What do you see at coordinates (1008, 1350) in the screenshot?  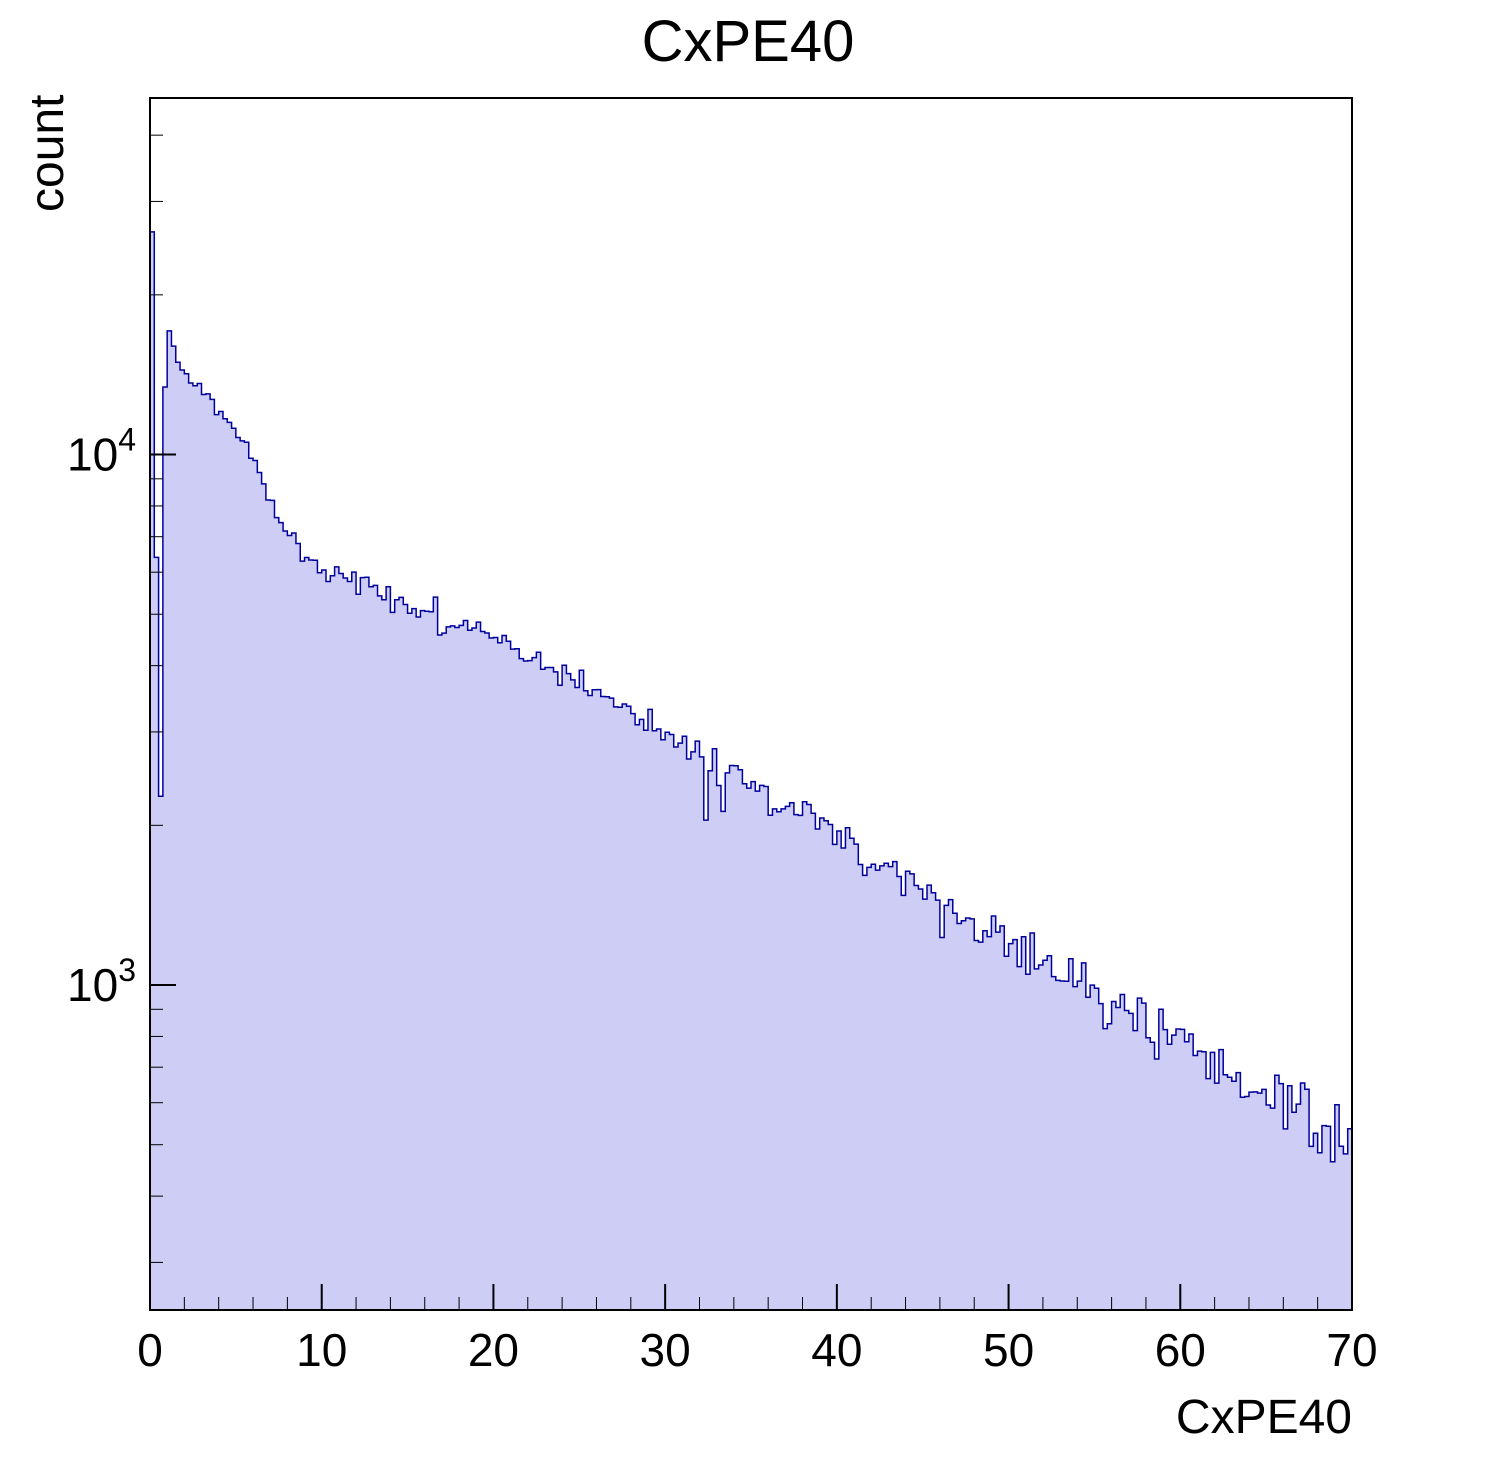 I see `x-tick-label: 50` at bounding box center [1008, 1350].